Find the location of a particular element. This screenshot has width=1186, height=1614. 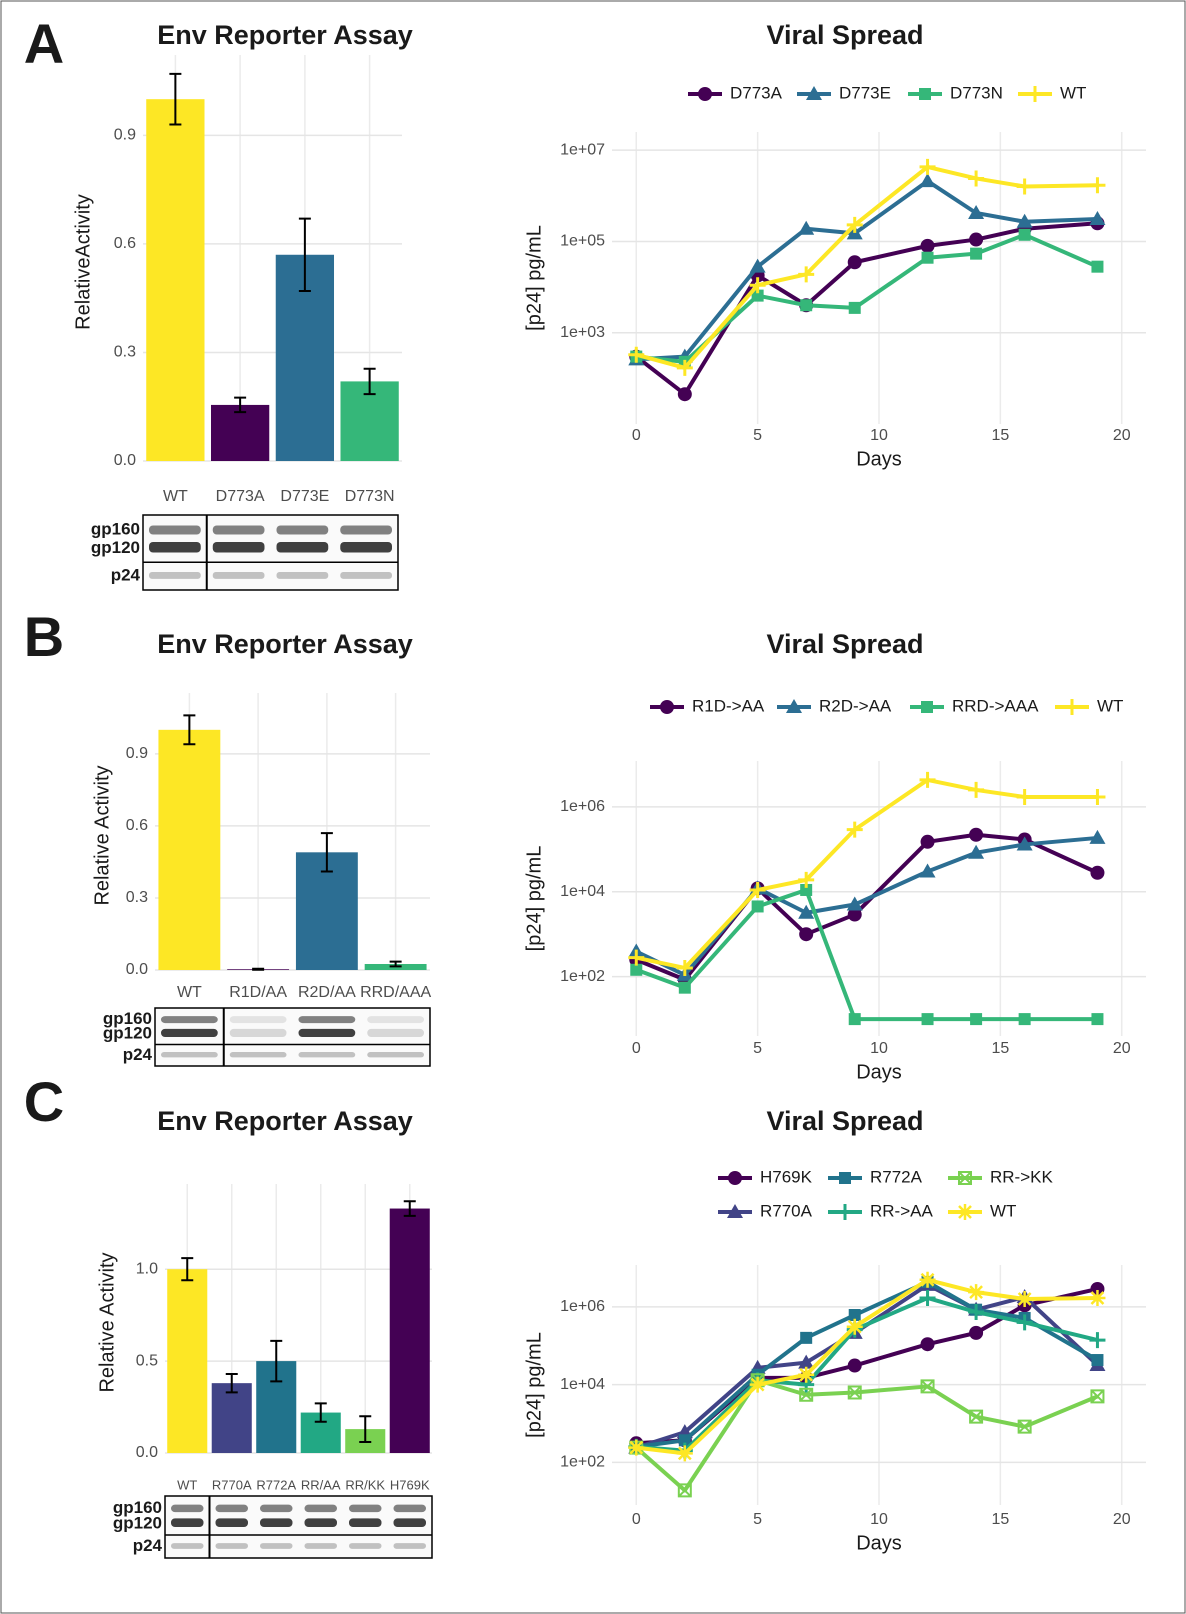

x-axis-title: Days is located at coordinates (879, 1072).